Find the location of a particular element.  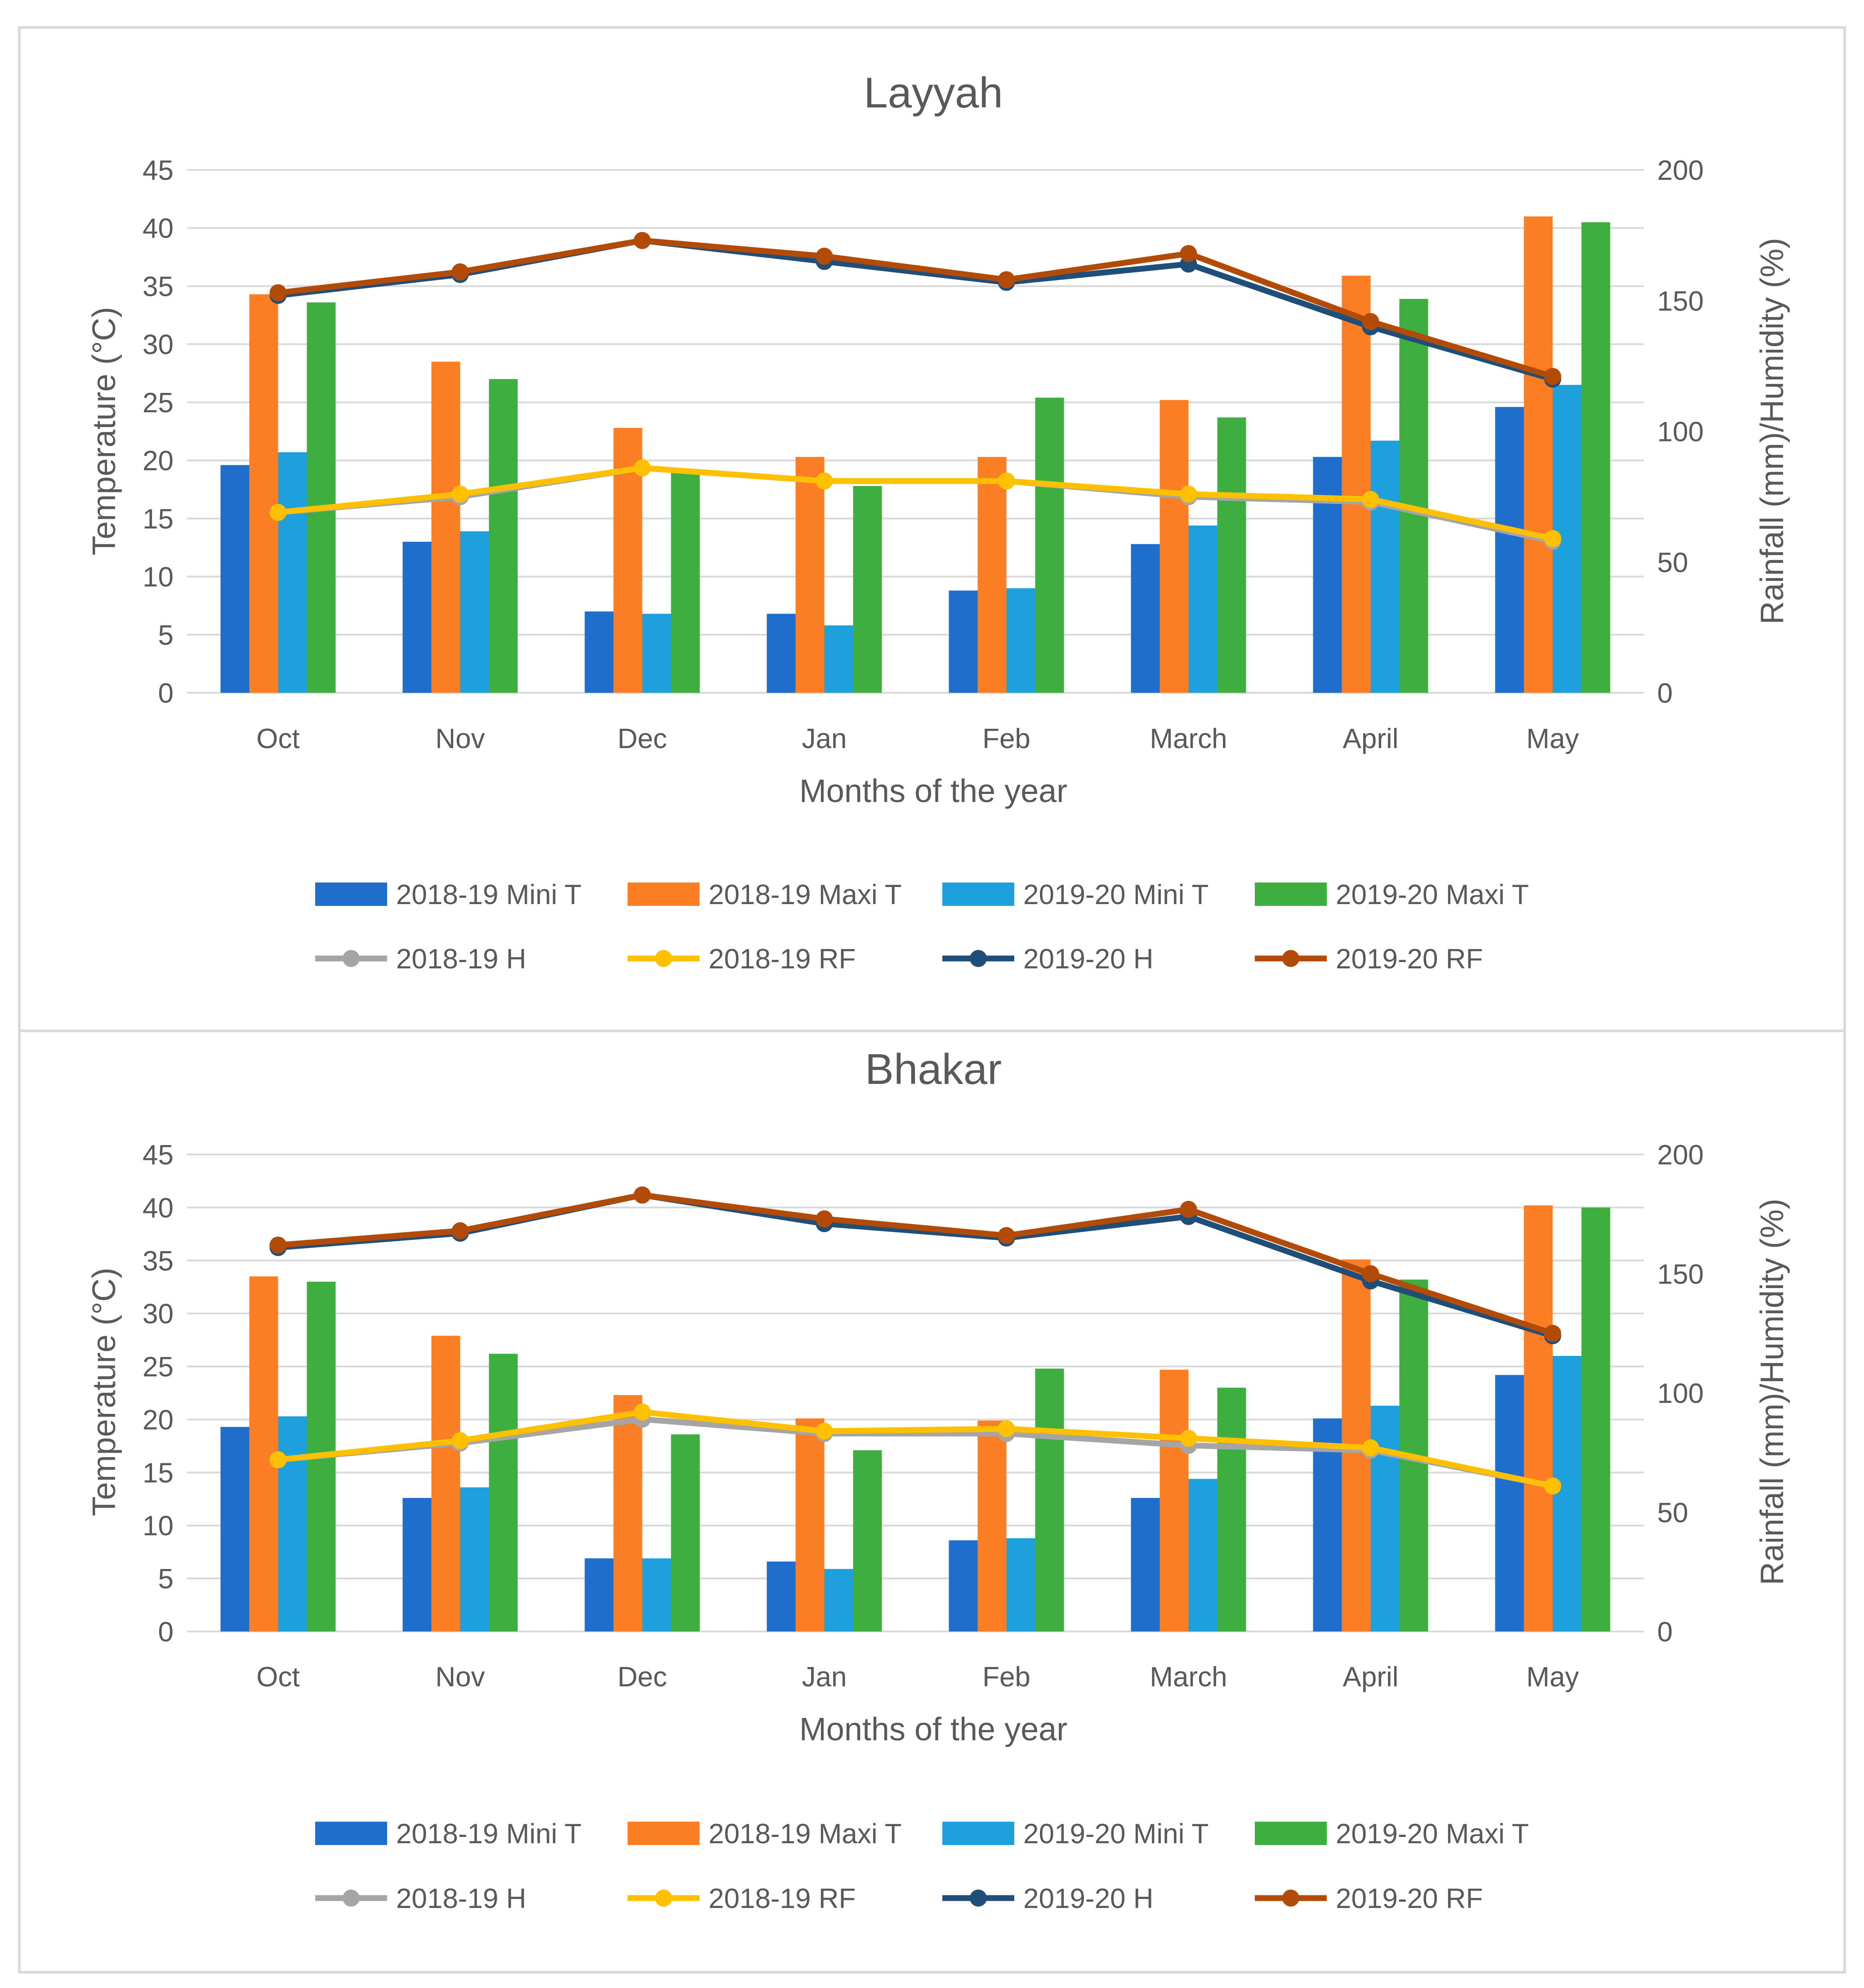

chart-title: Layyah is located at coordinates (933, 93).